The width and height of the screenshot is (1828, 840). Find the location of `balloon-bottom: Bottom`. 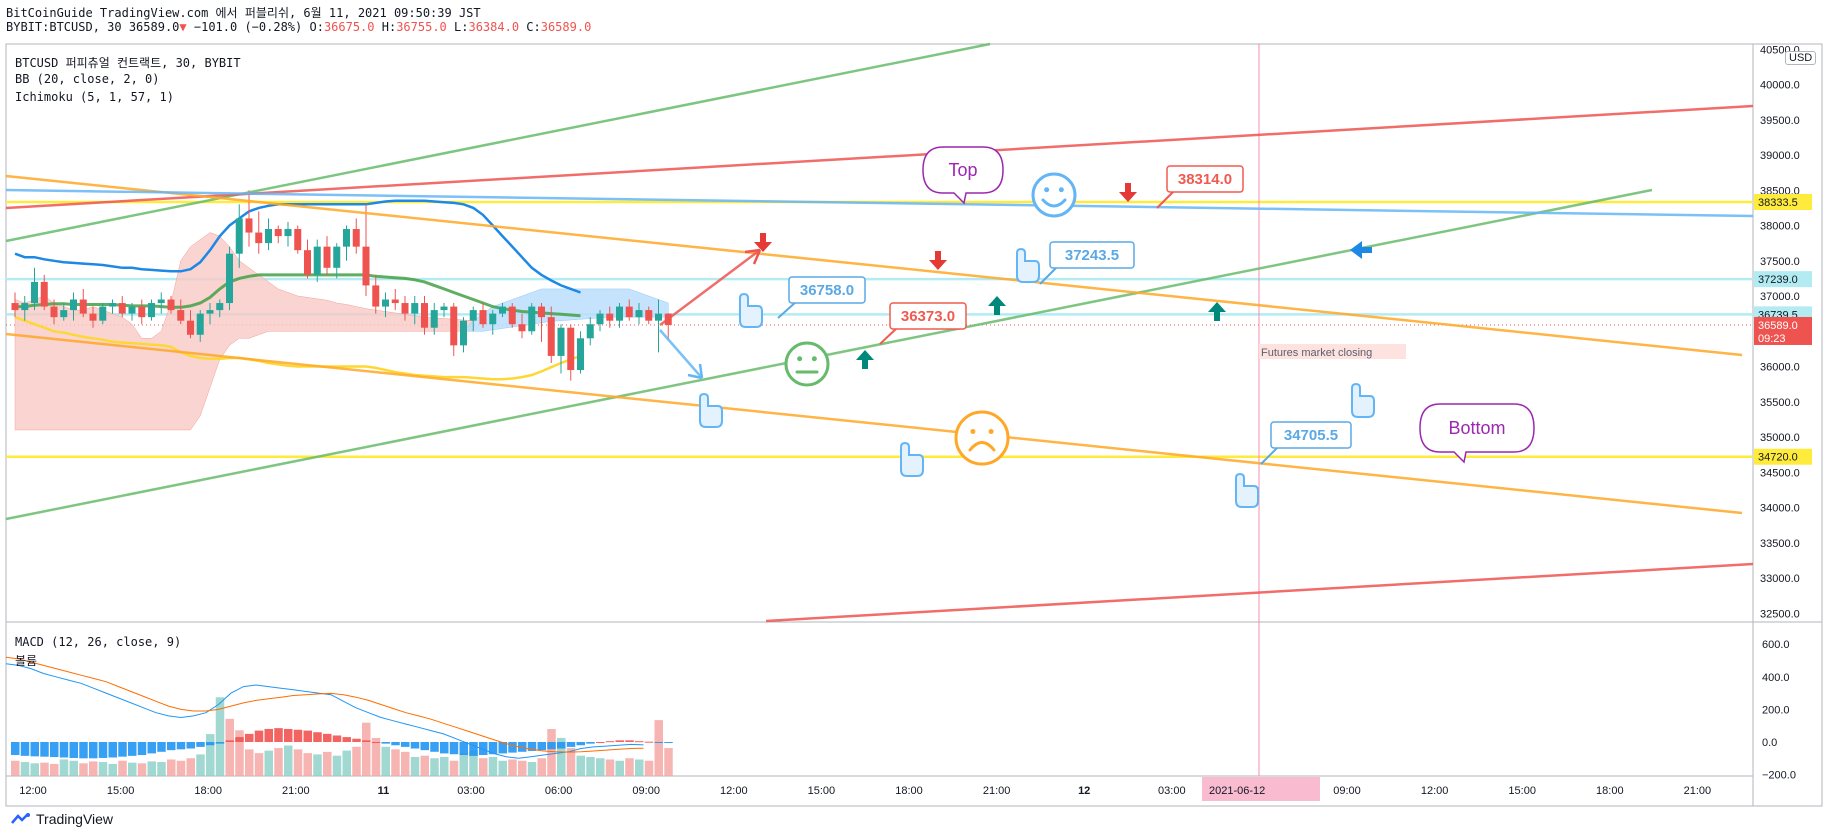

balloon-bottom: Bottom is located at coordinates (1477, 433).